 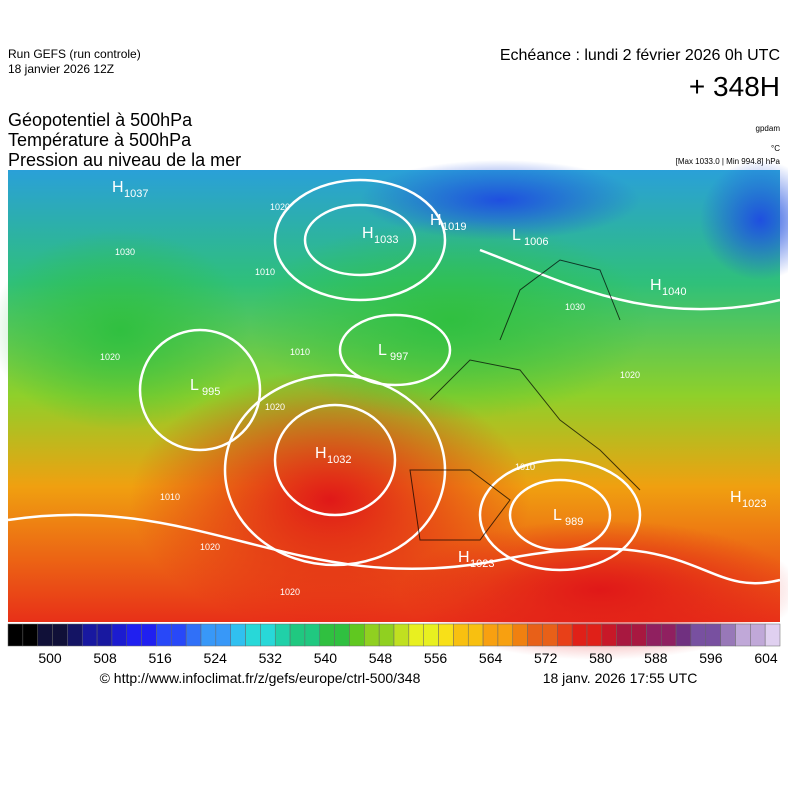 I want to click on scale-tick-label: 564, so click(x=491, y=658).